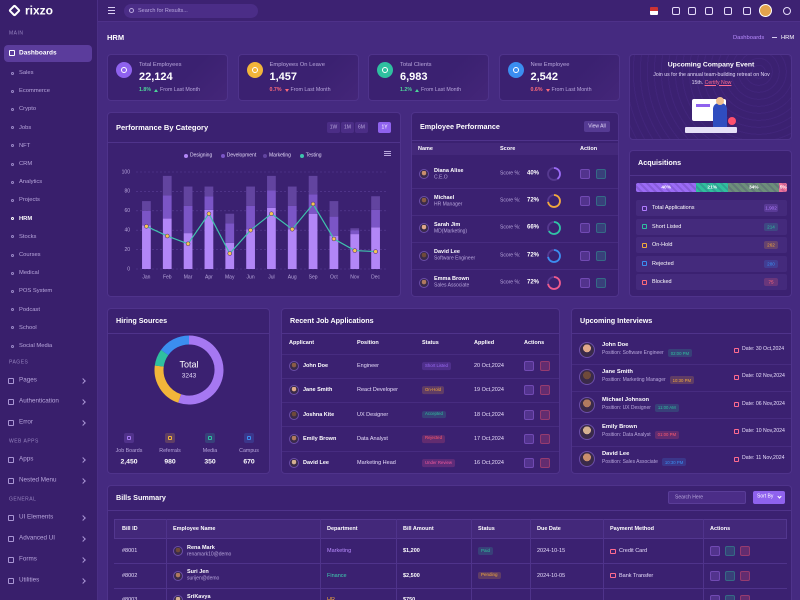  I want to click on menu-item: UI Elements, so click(36, 517).